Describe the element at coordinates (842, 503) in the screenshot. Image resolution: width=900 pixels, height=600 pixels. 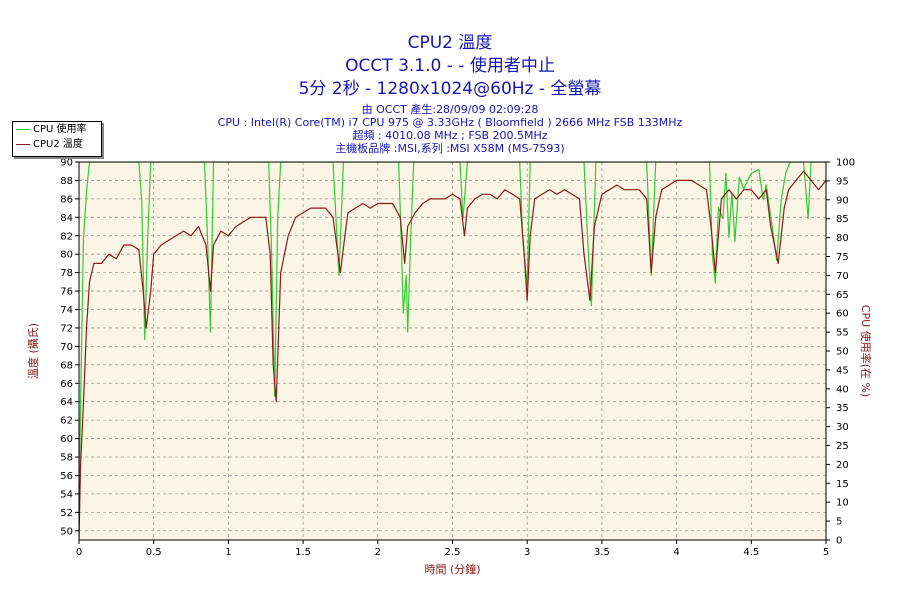
I see `y-right-tick-label: 10` at that location.